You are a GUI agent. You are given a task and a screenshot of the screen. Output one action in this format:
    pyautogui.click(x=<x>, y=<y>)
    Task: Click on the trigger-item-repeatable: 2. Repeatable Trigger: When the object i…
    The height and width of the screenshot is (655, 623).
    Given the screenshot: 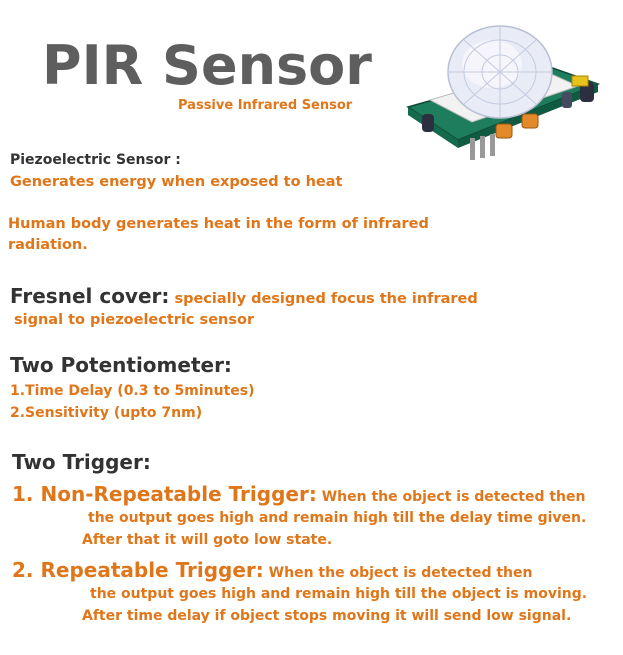 What is the action you would take?
    pyautogui.click(x=272, y=570)
    